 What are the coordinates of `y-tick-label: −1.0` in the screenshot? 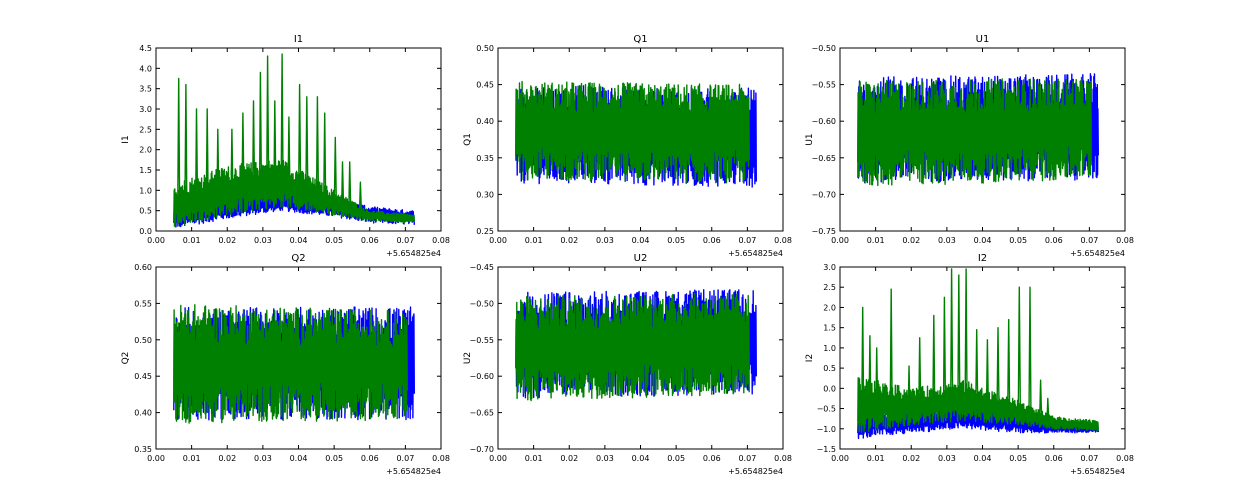 It's located at (826, 429).